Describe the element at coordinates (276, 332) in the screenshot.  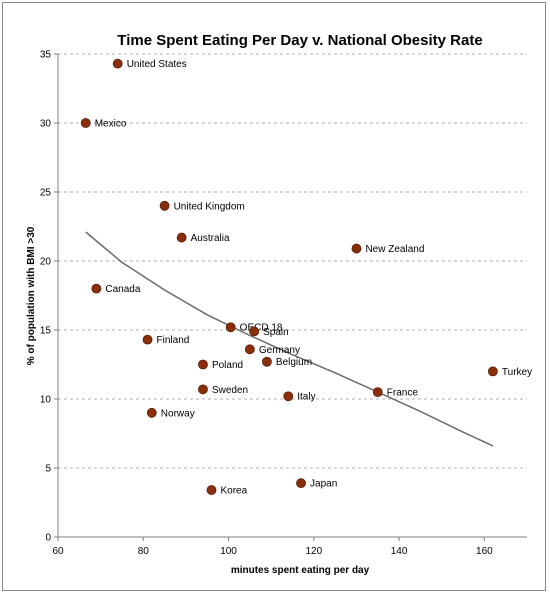
I see `data-point-label: Spain` at that location.